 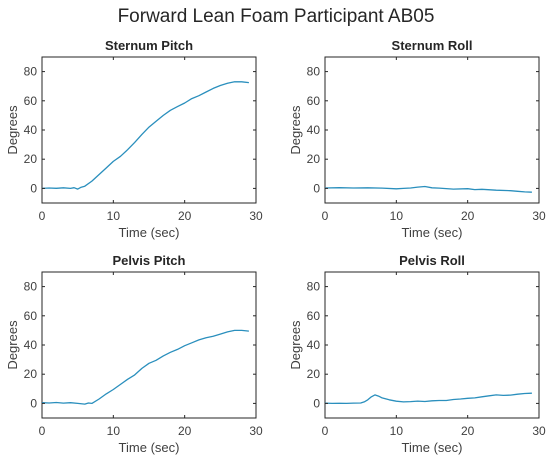 What do you see at coordinates (149, 45) in the screenshot?
I see `chart-sternum-pitch-title: Sternum Pitch` at bounding box center [149, 45].